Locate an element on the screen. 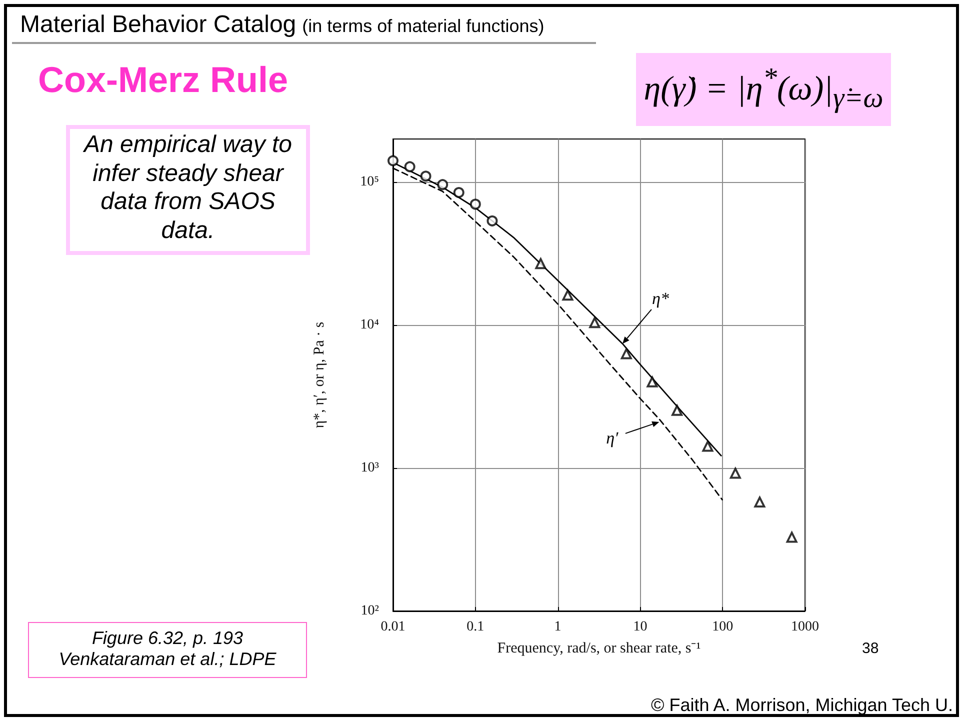 This screenshot has height=721, width=964. x-tick-label: 10 is located at coordinates (640, 627).